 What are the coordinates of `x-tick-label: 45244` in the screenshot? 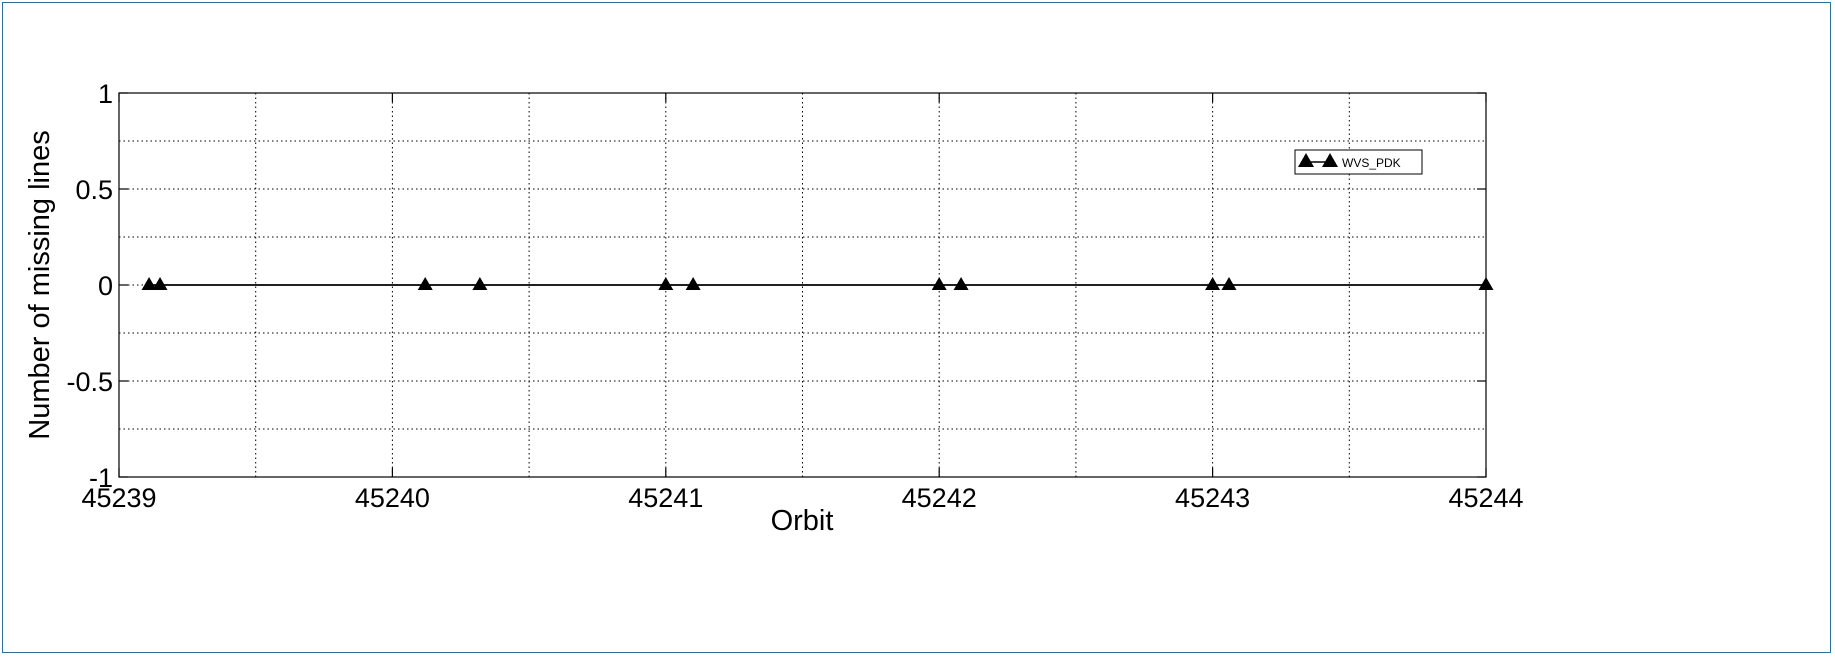 It's located at (1485, 498).